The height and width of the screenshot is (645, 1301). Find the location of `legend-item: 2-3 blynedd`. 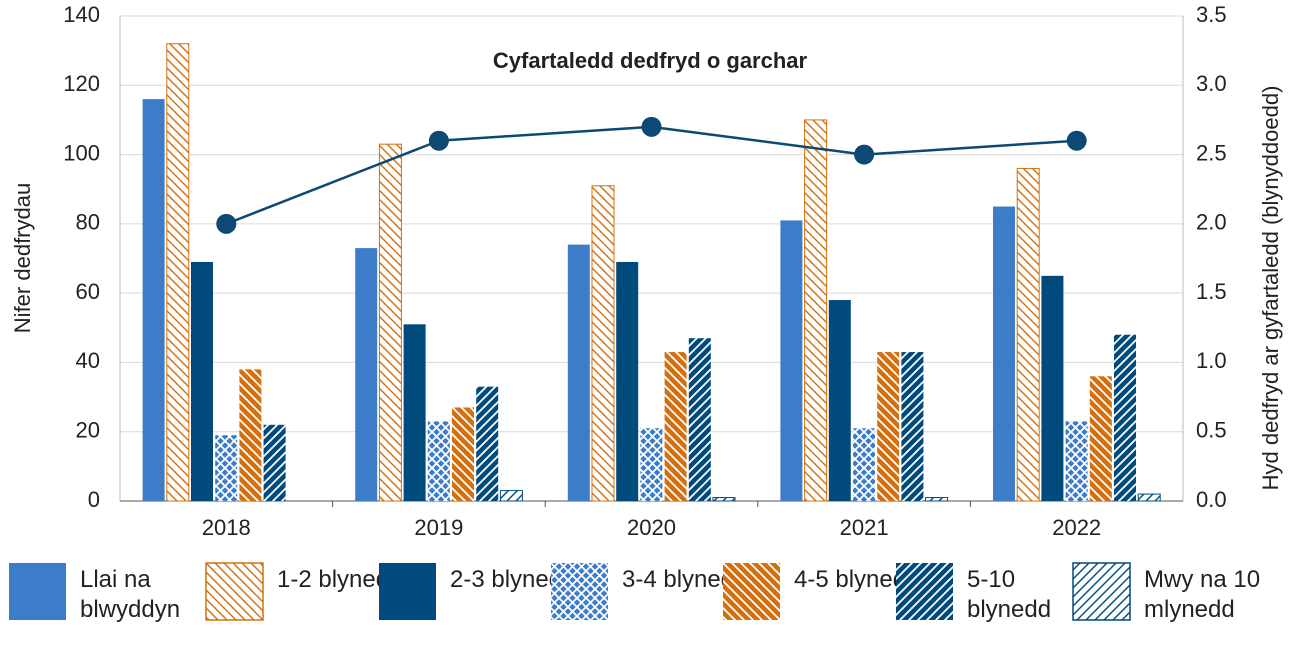

legend-item: 2-3 blynedd is located at coordinates (480, 592).